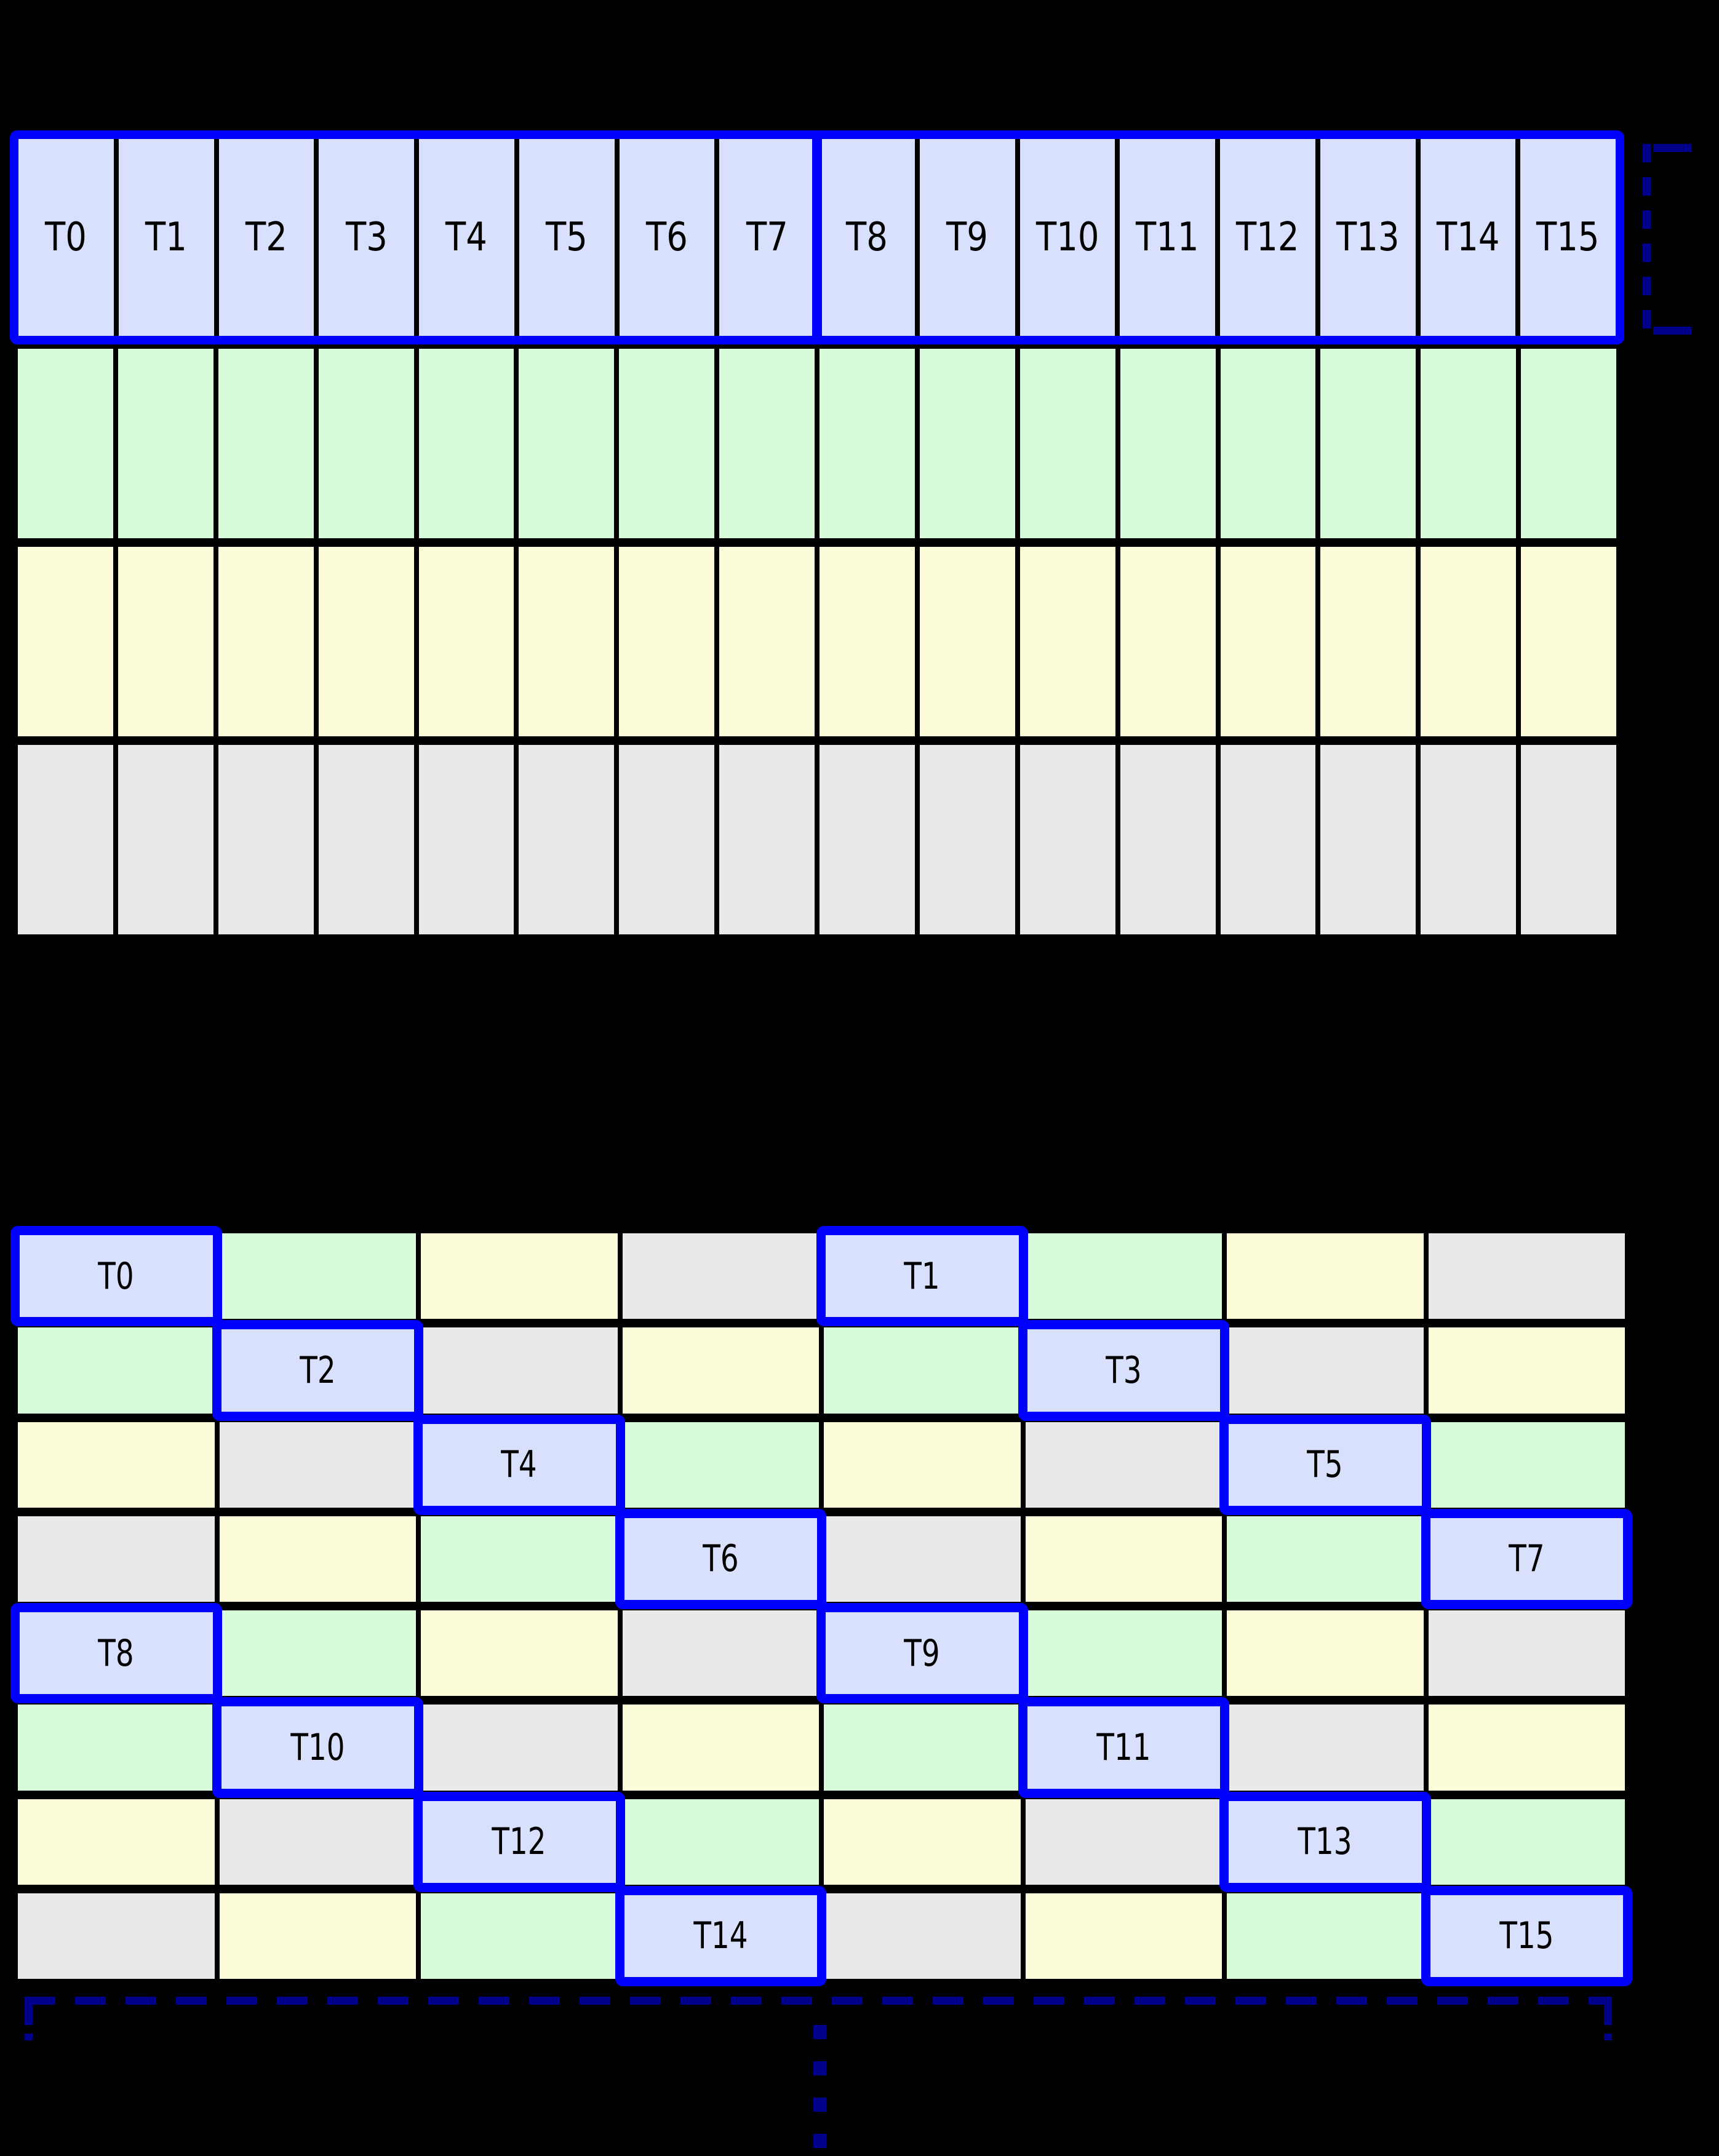 This screenshot has height=2156, width=1719. What do you see at coordinates (767, 237) in the screenshot?
I see `thread-label: T7` at bounding box center [767, 237].